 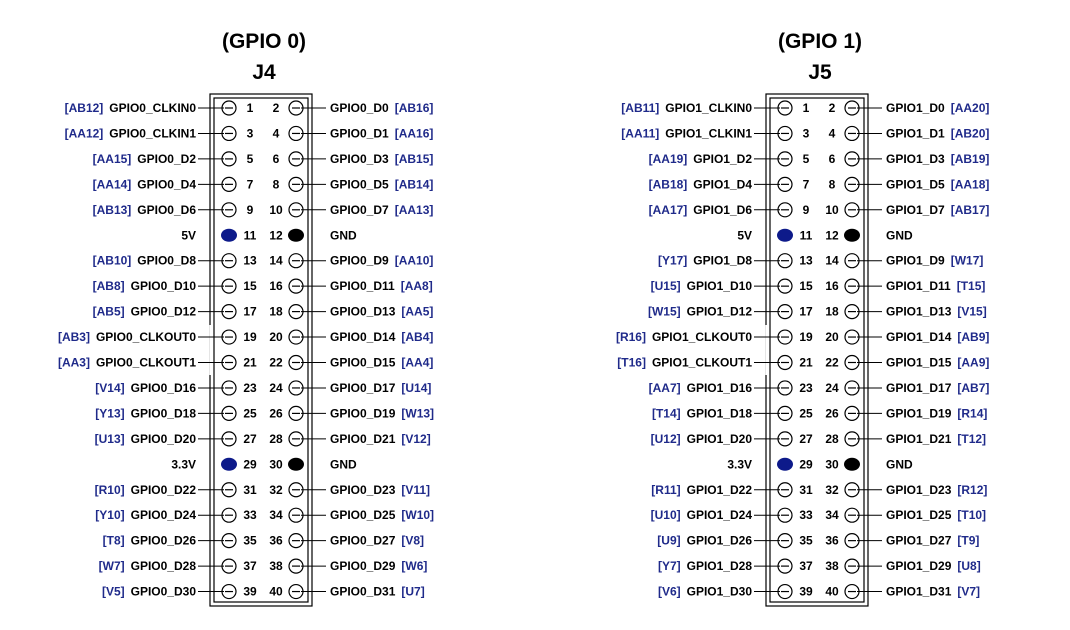 What do you see at coordinates (112, 566) in the screenshot?
I see `fpga-pin-label: [W7]` at bounding box center [112, 566].